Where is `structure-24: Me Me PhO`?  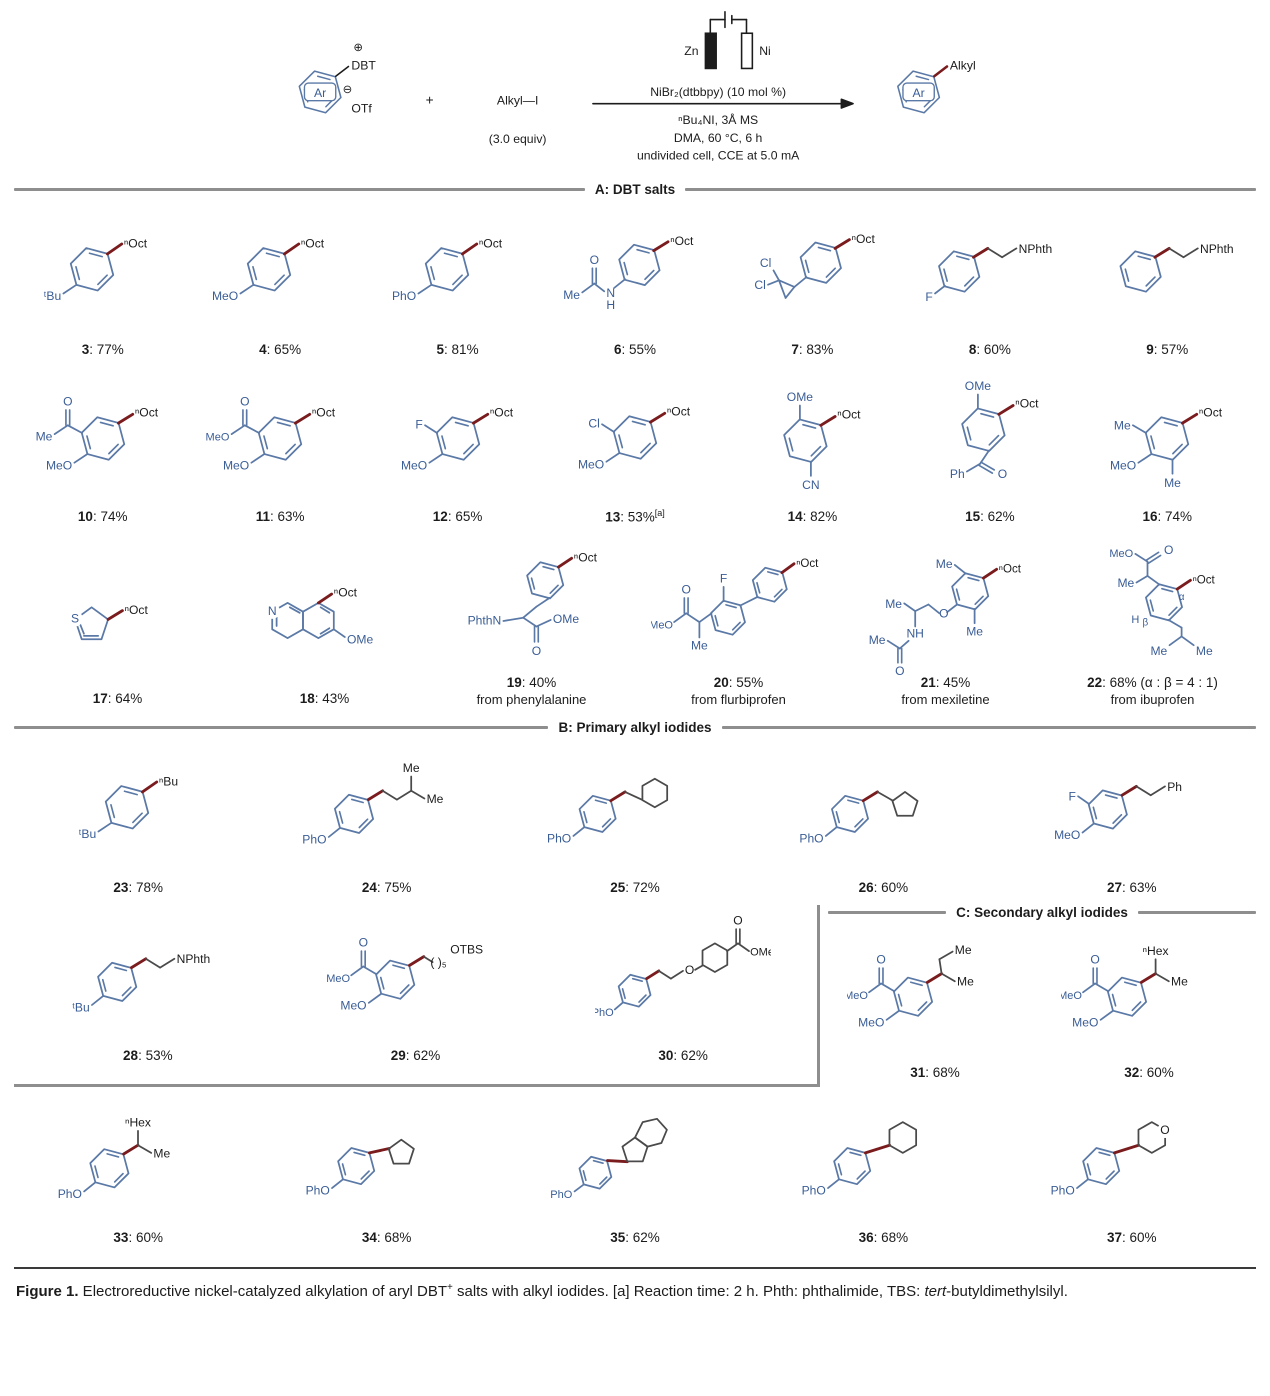 structure-24: Me Me PhO is located at coordinates (372, 804).